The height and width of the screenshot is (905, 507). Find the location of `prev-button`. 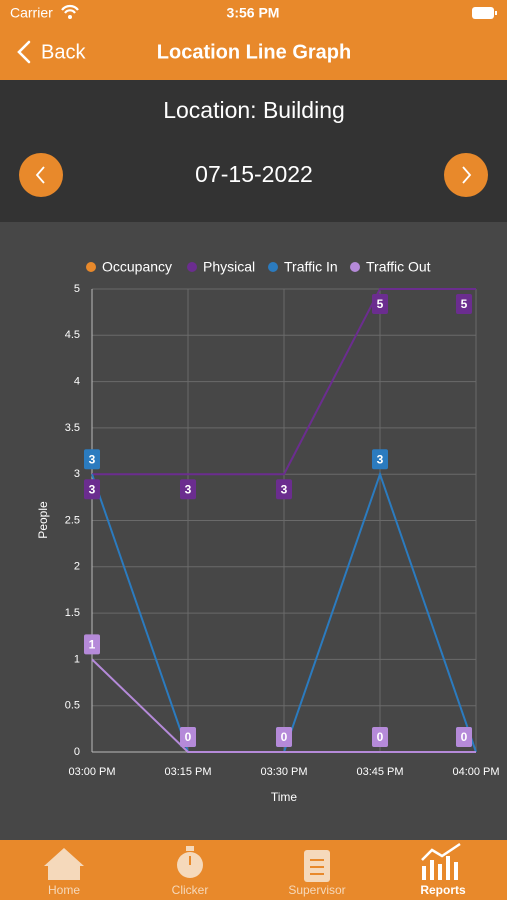

prev-button is located at coordinates (41, 175).